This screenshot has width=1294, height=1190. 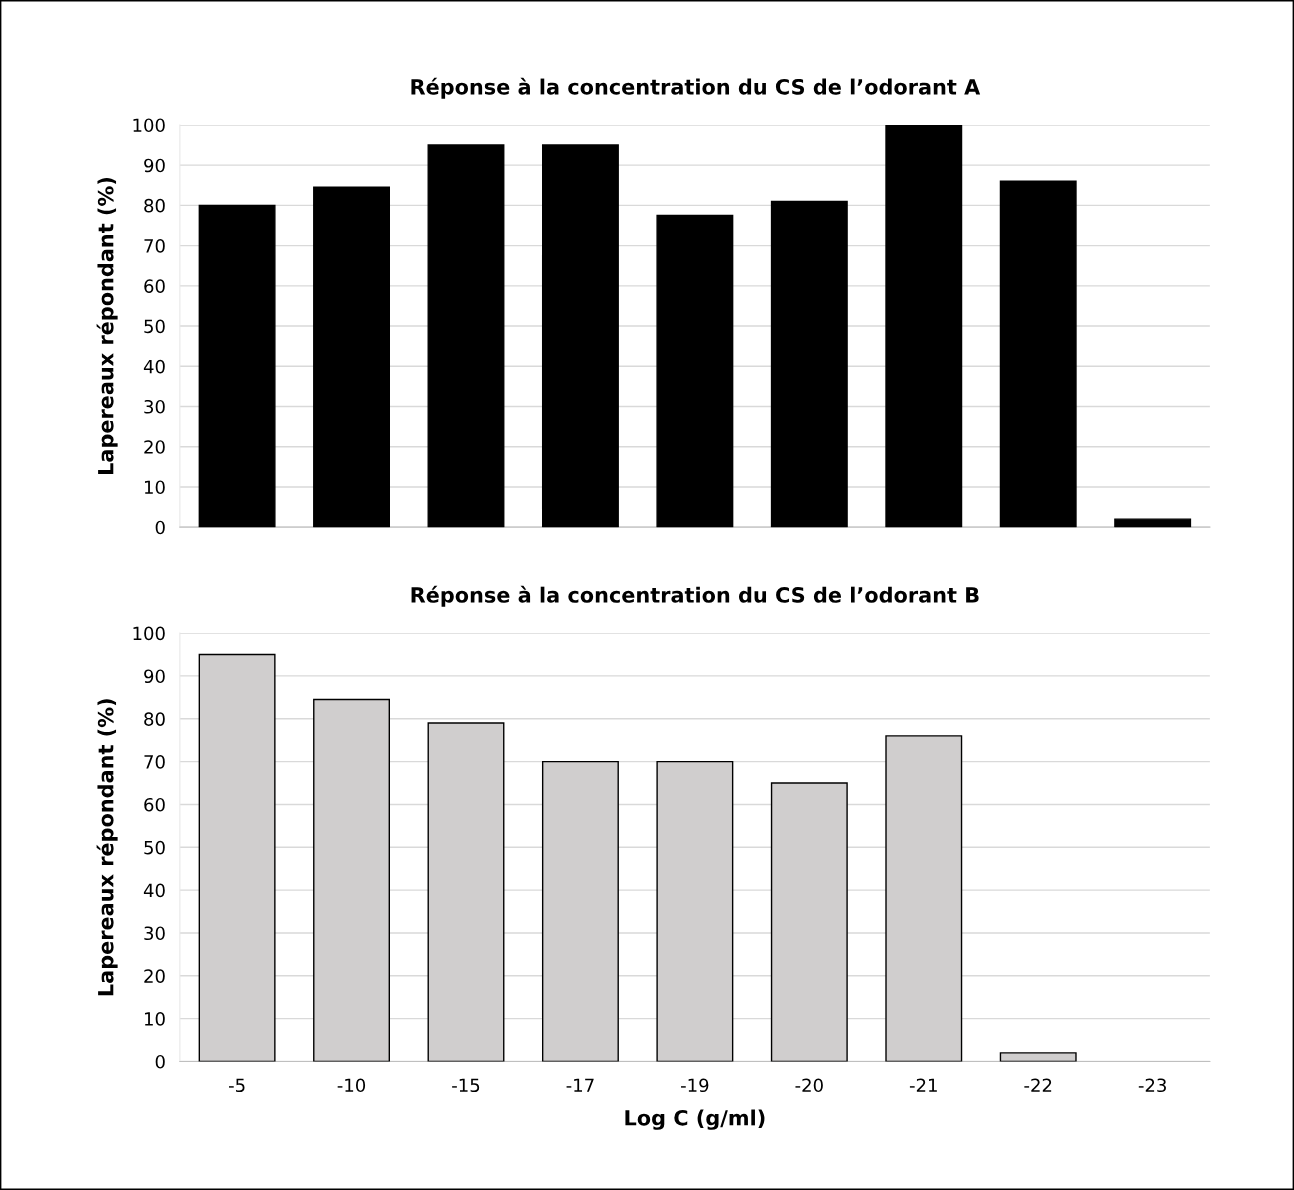 I want to click on x-tick-label: -5, so click(x=236, y=1085).